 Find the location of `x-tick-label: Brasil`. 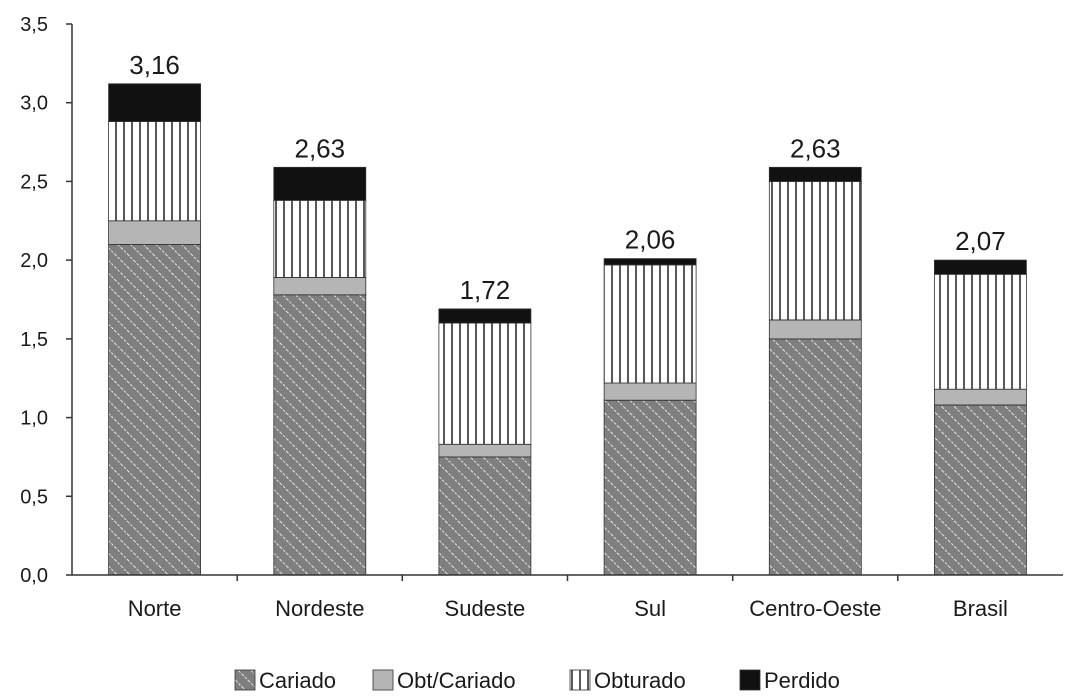

x-tick-label: Brasil is located at coordinates (980, 608).